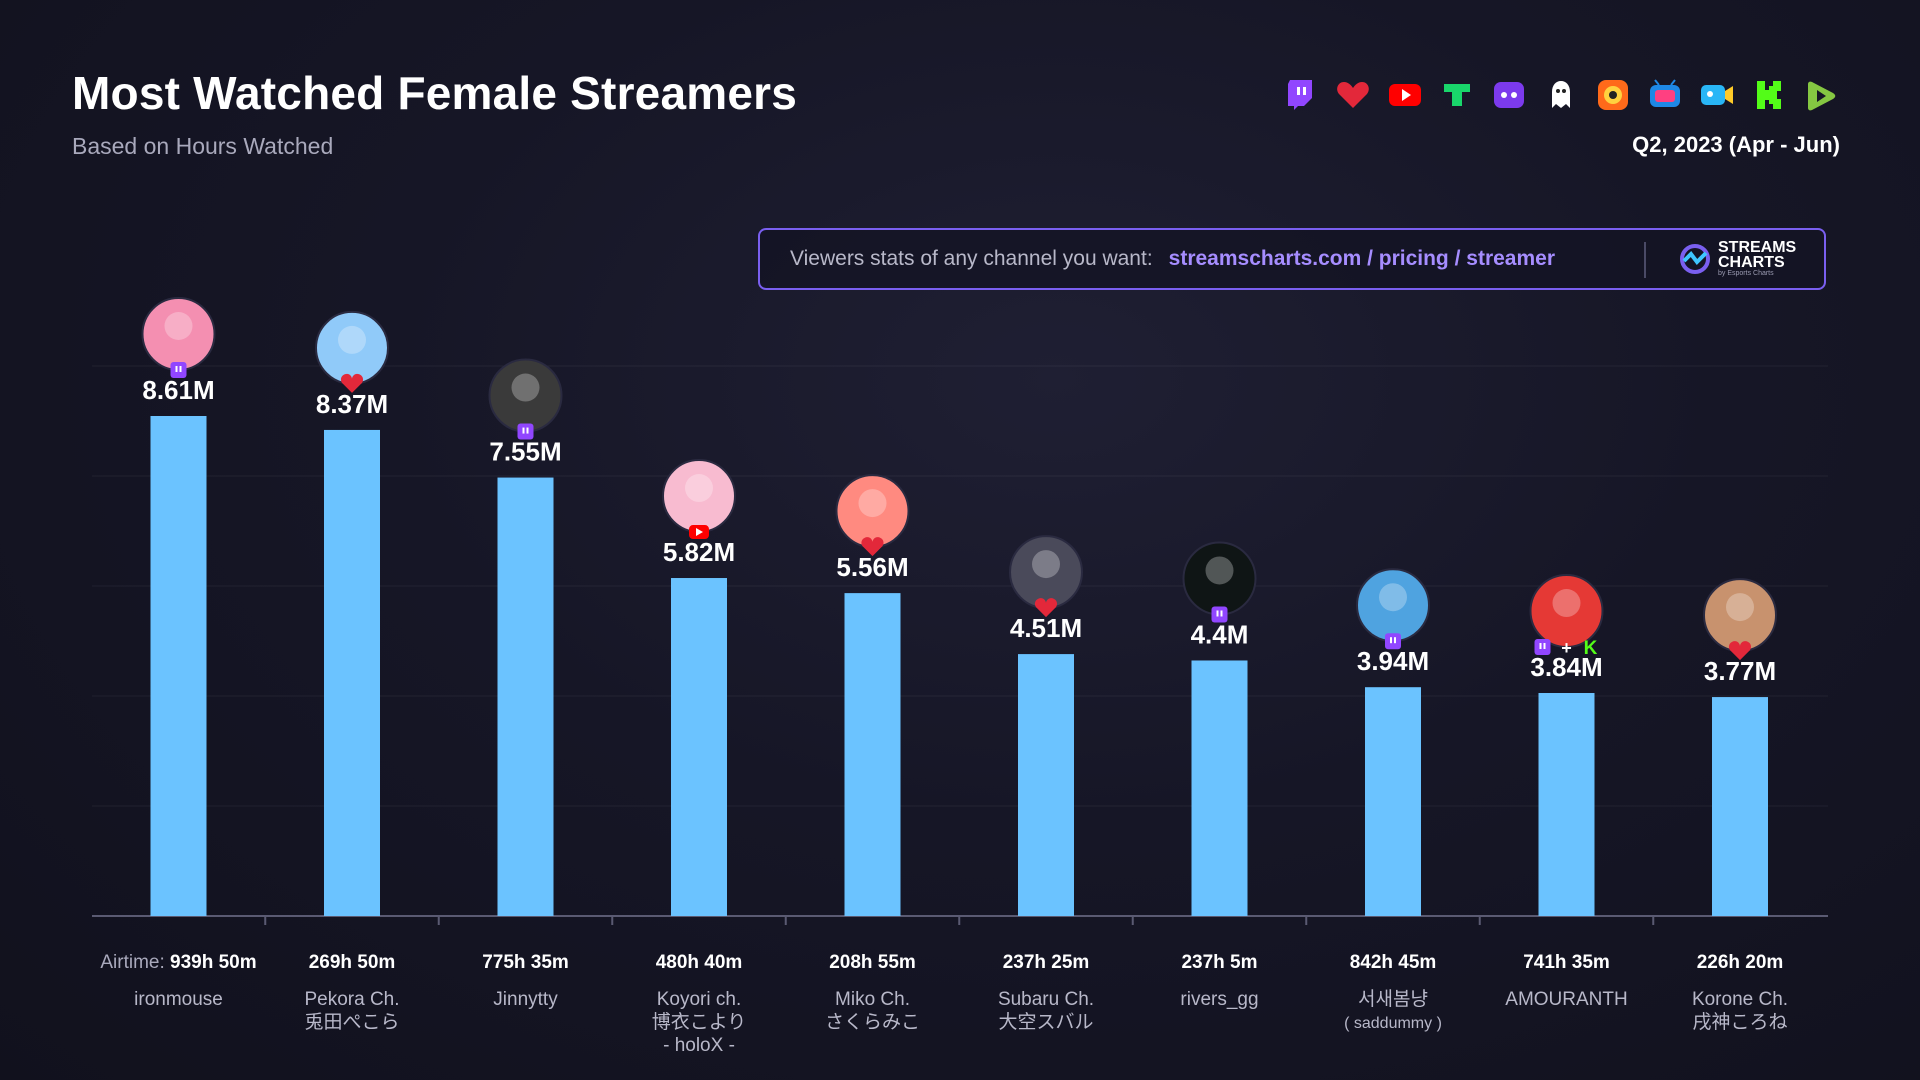 The width and height of the screenshot is (1920, 1080). I want to click on svg-text: K, so click(1591, 648).